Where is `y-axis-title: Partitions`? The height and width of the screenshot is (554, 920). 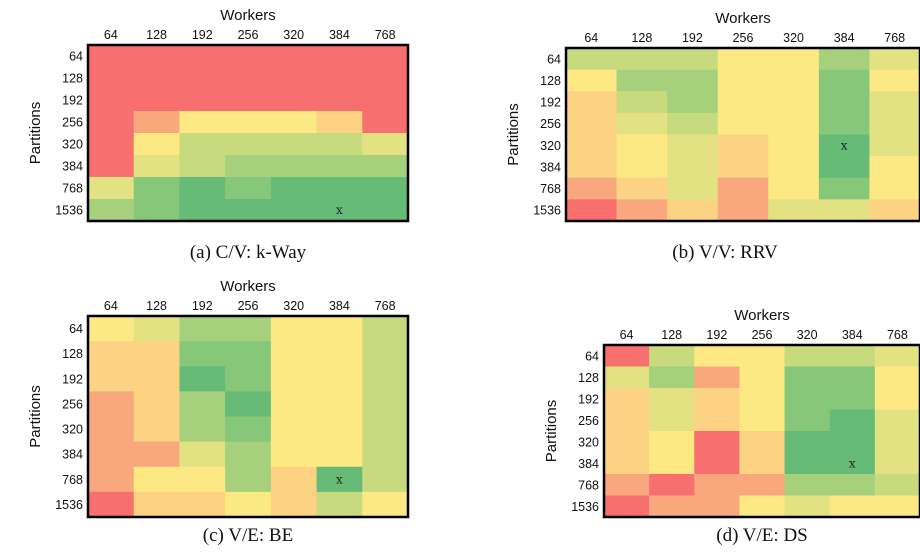 y-axis-title: Partitions is located at coordinates (513, 134).